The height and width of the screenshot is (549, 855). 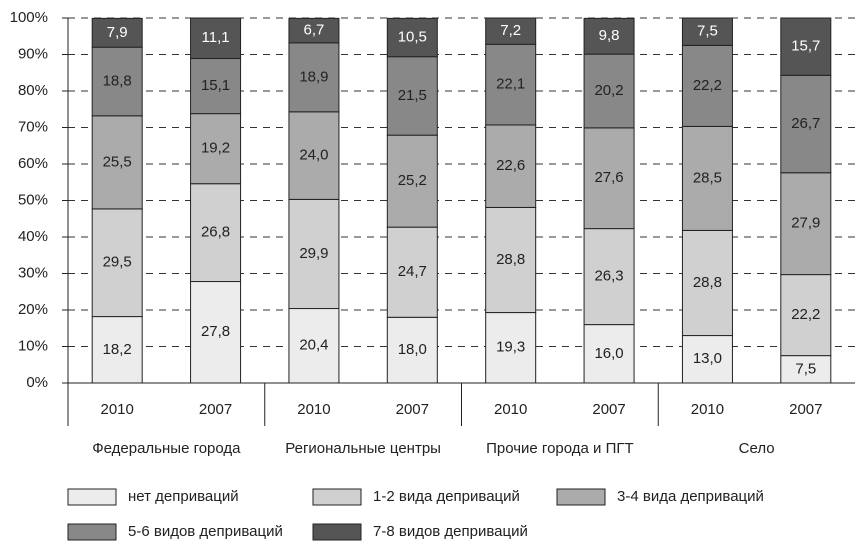 I want to click on value-label: 29,9, so click(x=313, y=253).